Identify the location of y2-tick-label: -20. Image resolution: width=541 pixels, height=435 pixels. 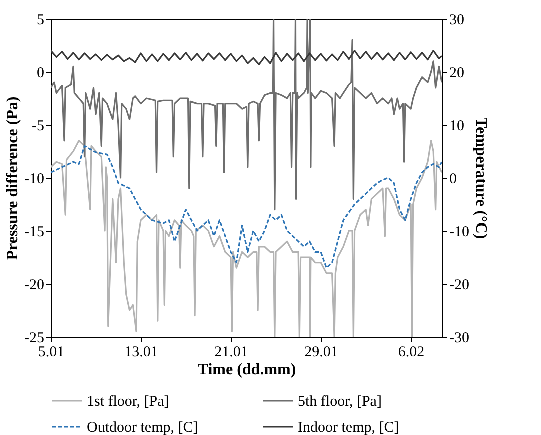
(460, 286).